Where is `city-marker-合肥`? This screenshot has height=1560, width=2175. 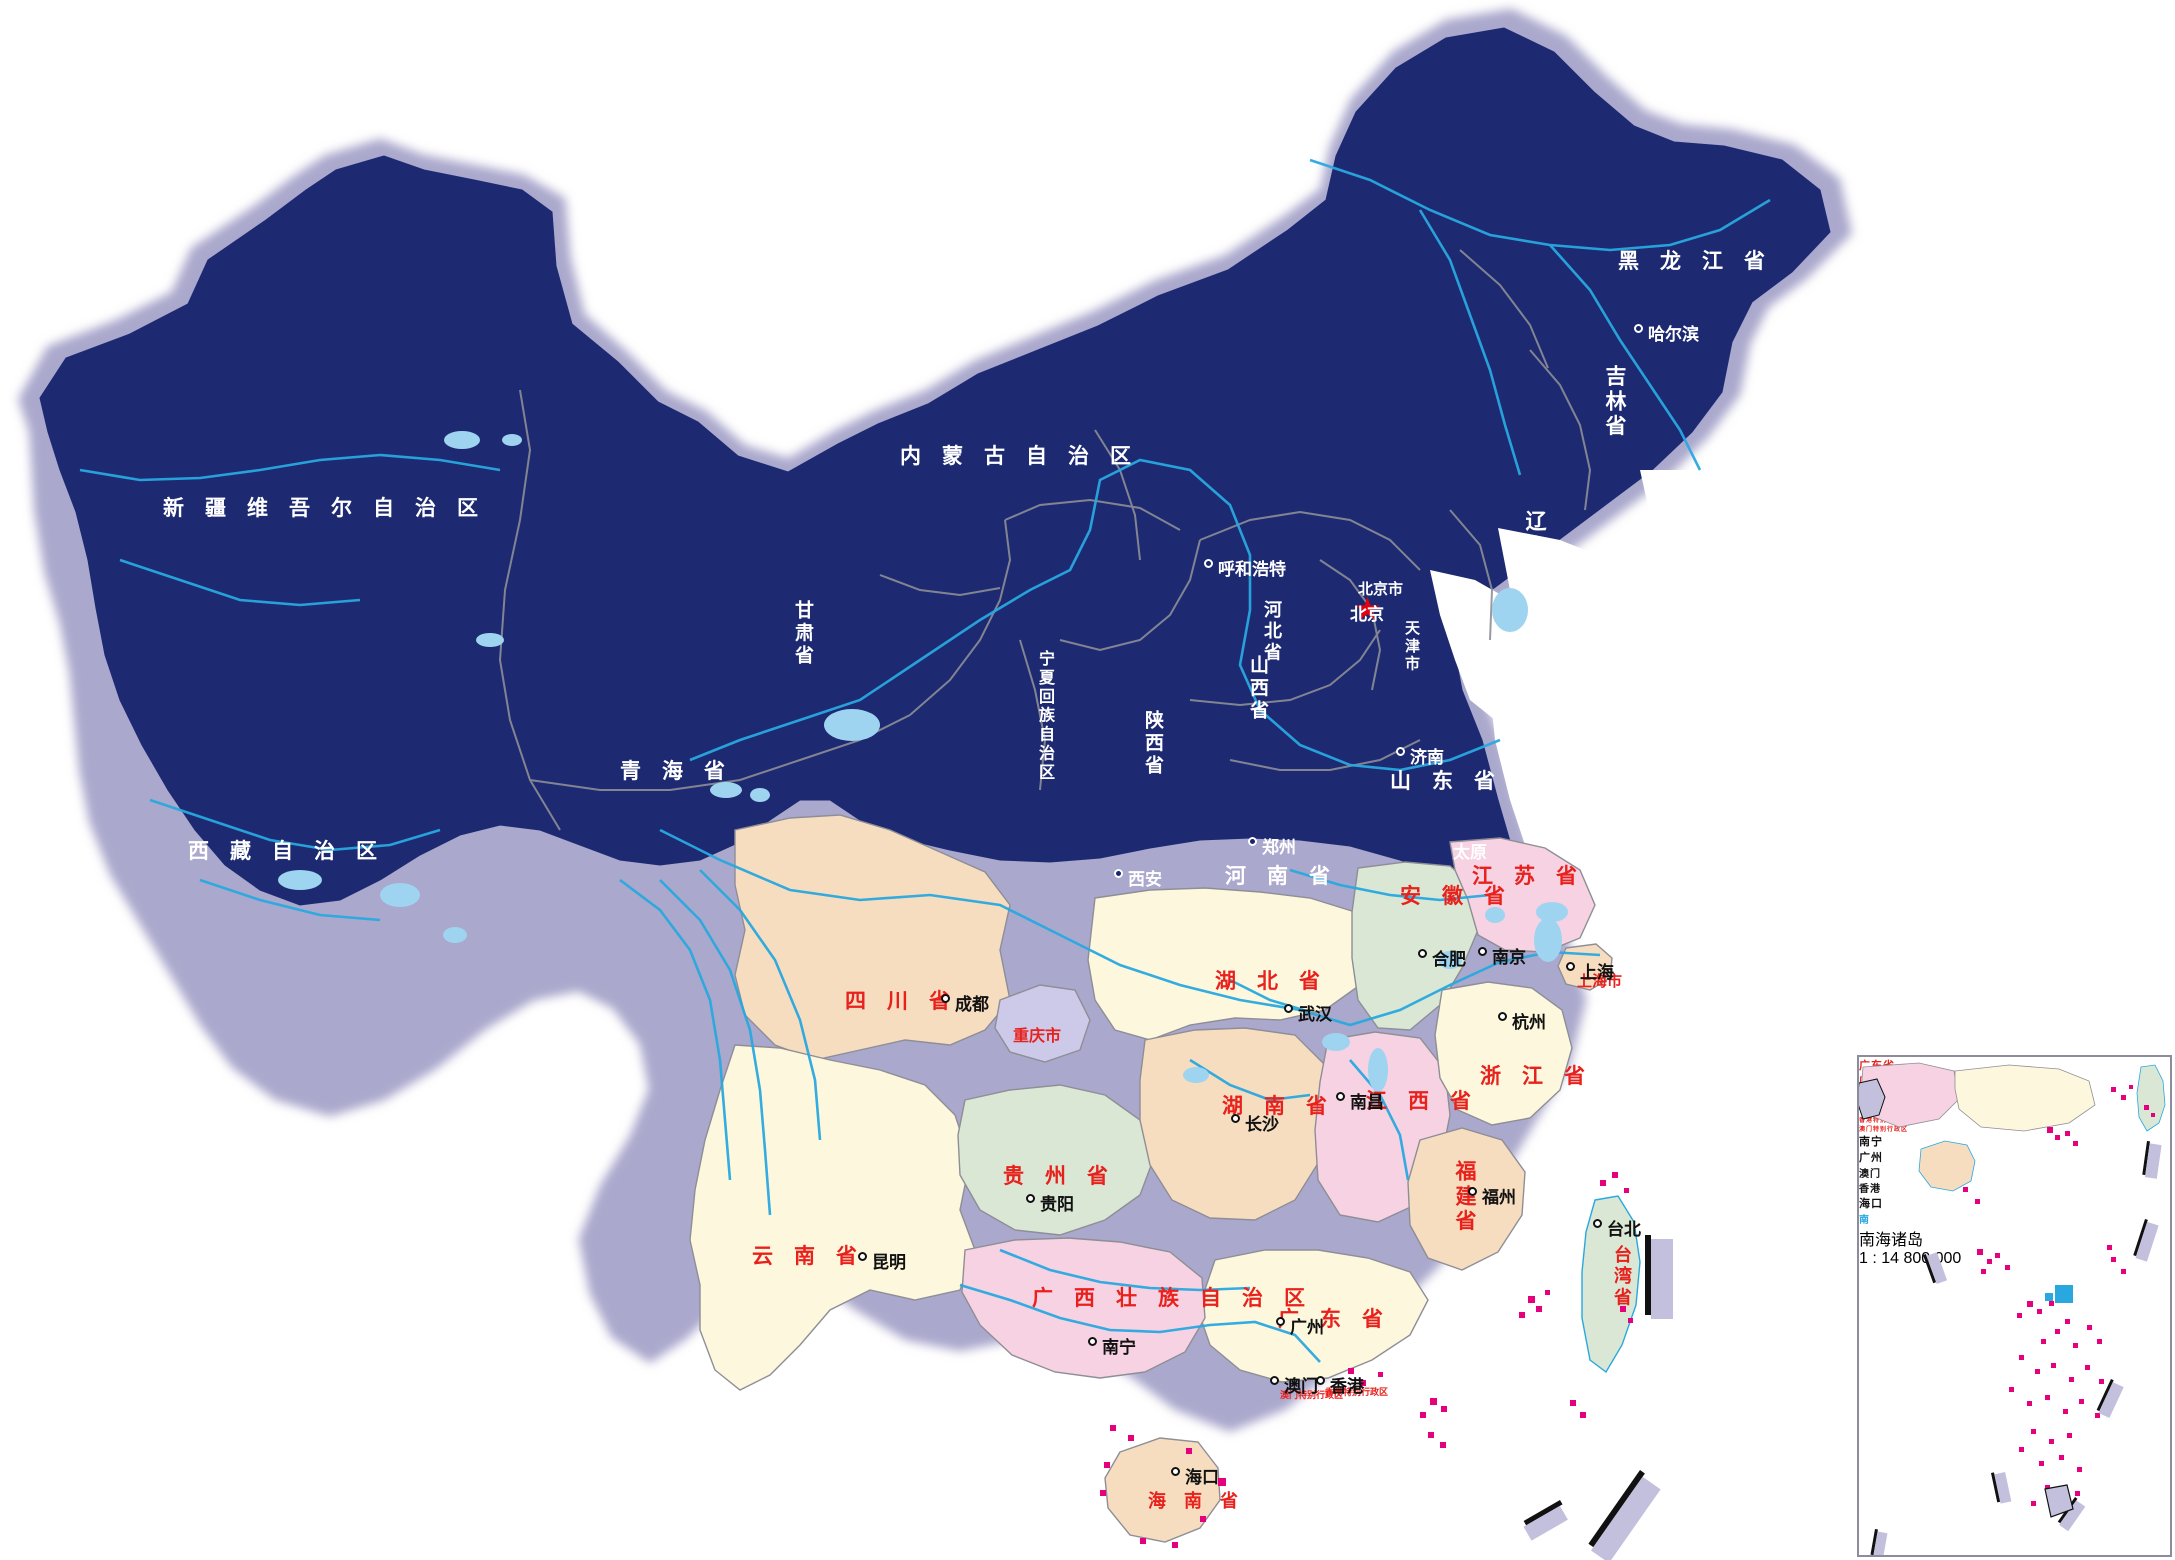 city-marker-合肥 is located at coordinates (1422, 953).